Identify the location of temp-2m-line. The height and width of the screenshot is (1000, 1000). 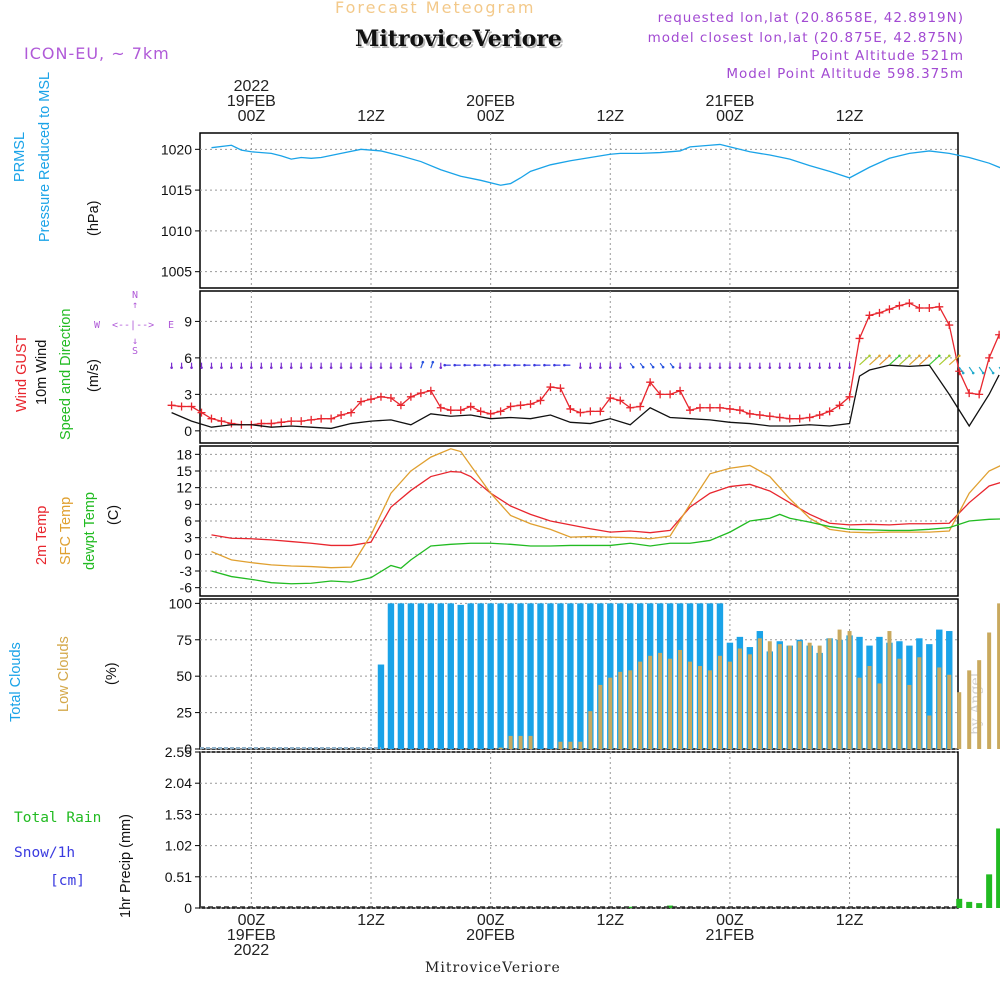
(605, 508).